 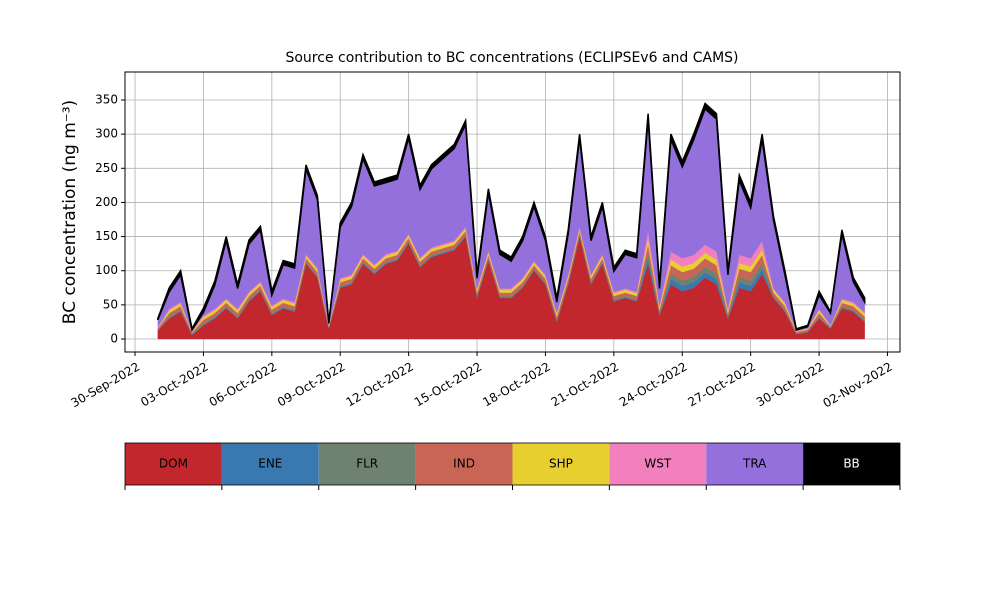 What do you see at coordinates (174, 385) in the screenshot?
I see `x-tick-label: 03-Oct-2022` at bounding box center [174, 385].